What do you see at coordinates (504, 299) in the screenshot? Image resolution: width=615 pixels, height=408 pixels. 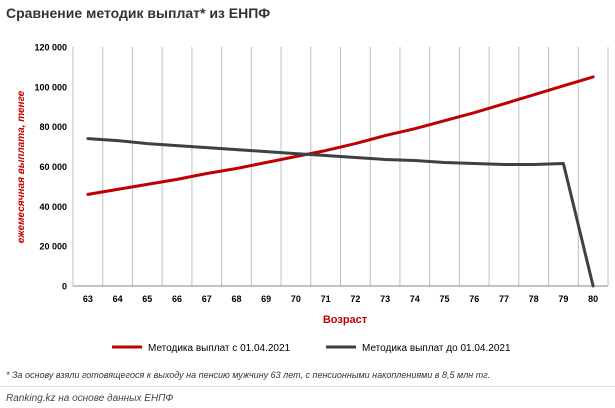 I see `x-tick-label: 77` at bounding box center [504, 299].